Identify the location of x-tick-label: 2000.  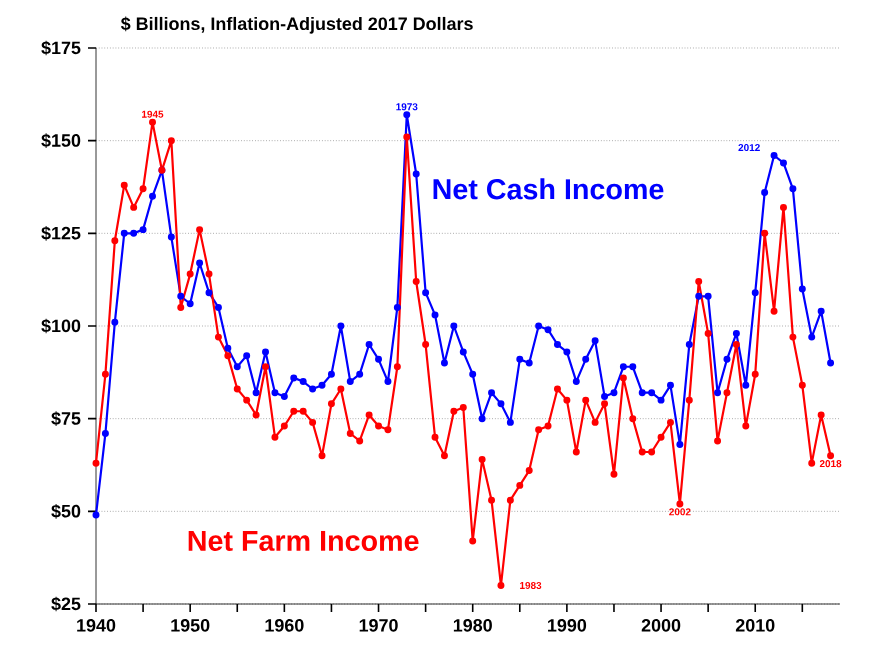
(661, 625).